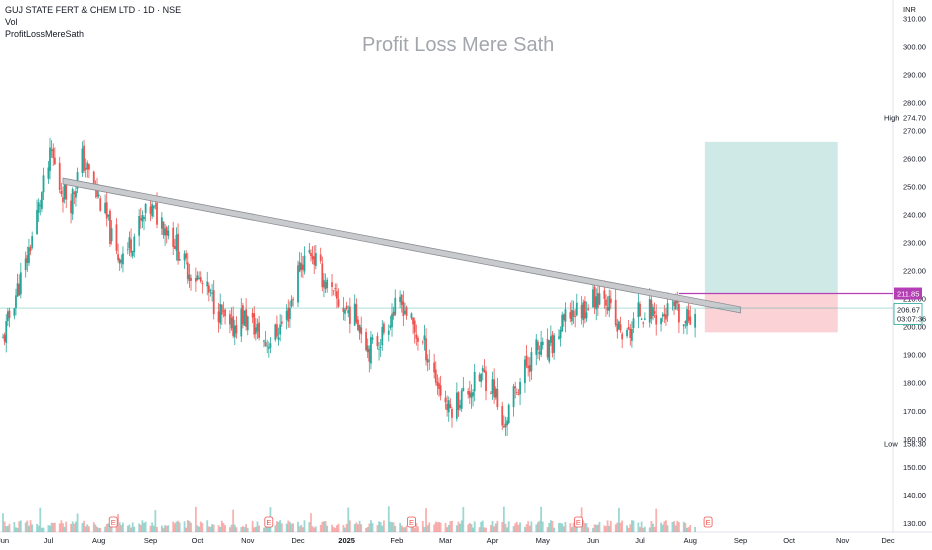 This screenshot has height=550, width=932. I want to click on volume-indicator-label: Vol, so click(11, 22).